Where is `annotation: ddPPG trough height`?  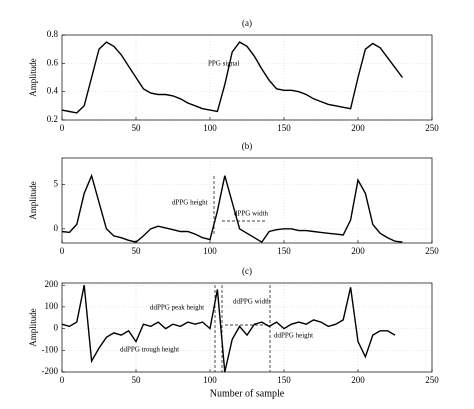 annotation: ddPPG trough height is located at coordinates (149, 350).